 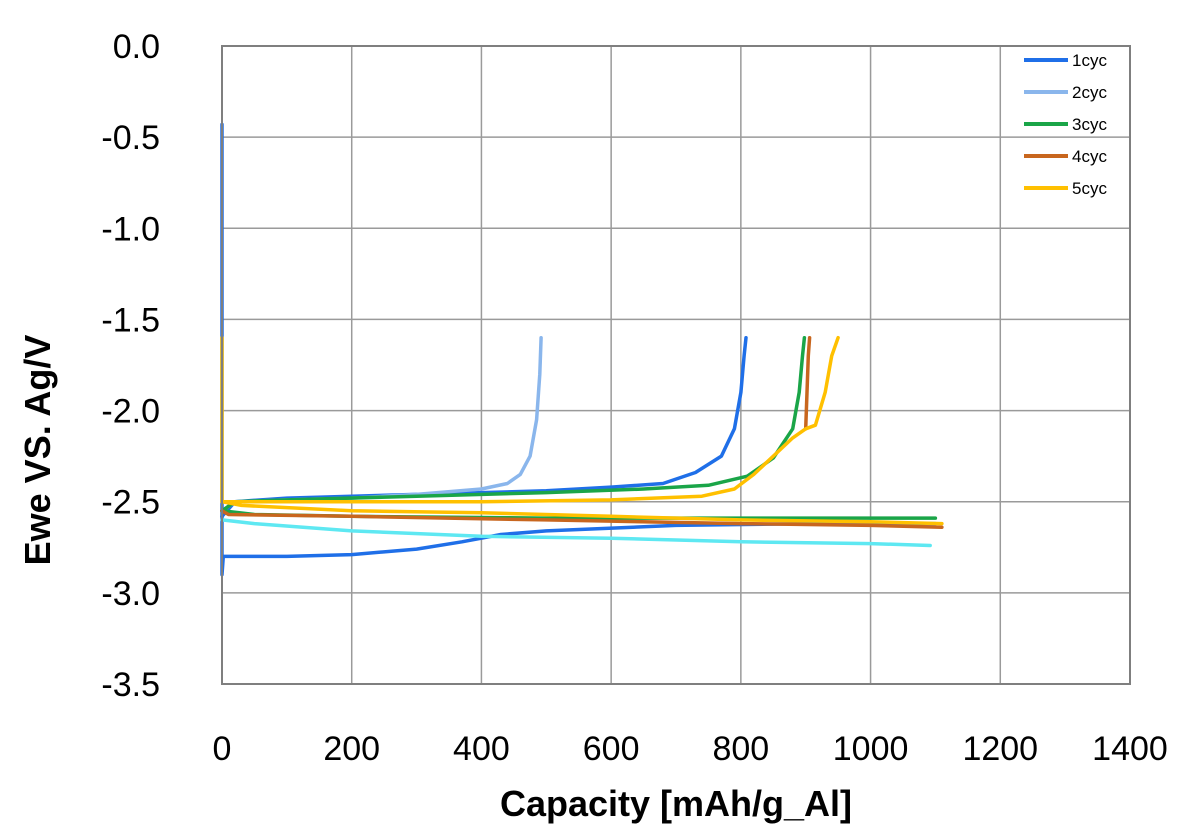 I want to click on series-line-s2-discharge, so click(x=576, y=533).